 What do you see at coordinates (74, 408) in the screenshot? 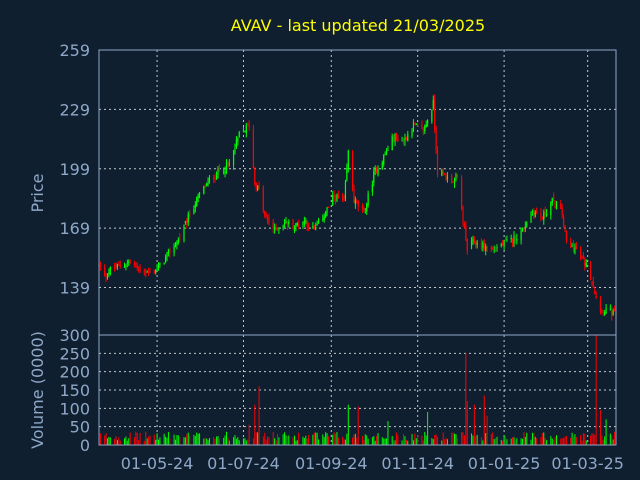
I see `volume-tick-label: 100` at bounding box center [74, 408].